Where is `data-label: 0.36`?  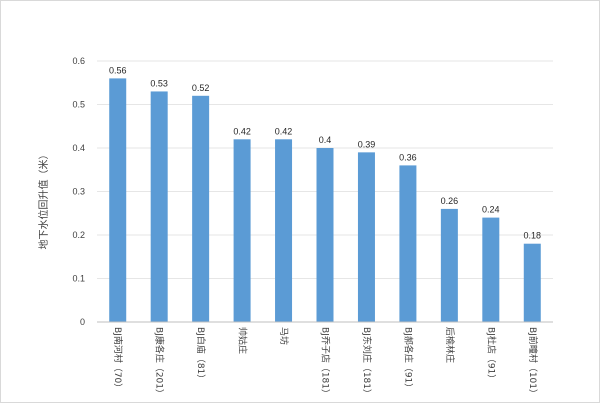
data-label: 0.36 is located at coordinates (408, 157).